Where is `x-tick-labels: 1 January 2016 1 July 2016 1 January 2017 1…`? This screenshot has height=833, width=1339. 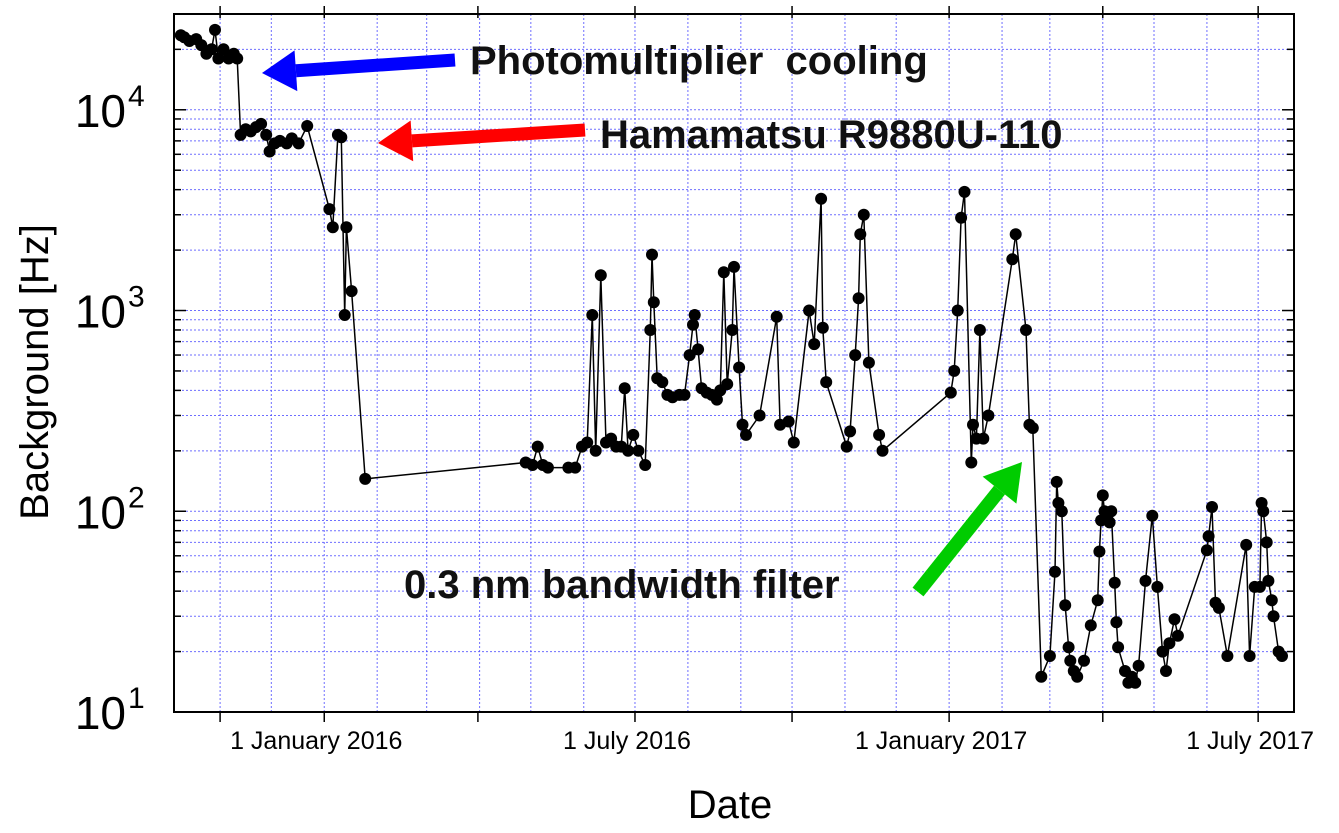
x-tick-labels: 1 January 2016 1 July 2016 1 January 2017 1… is located at coordinates (772, 741).